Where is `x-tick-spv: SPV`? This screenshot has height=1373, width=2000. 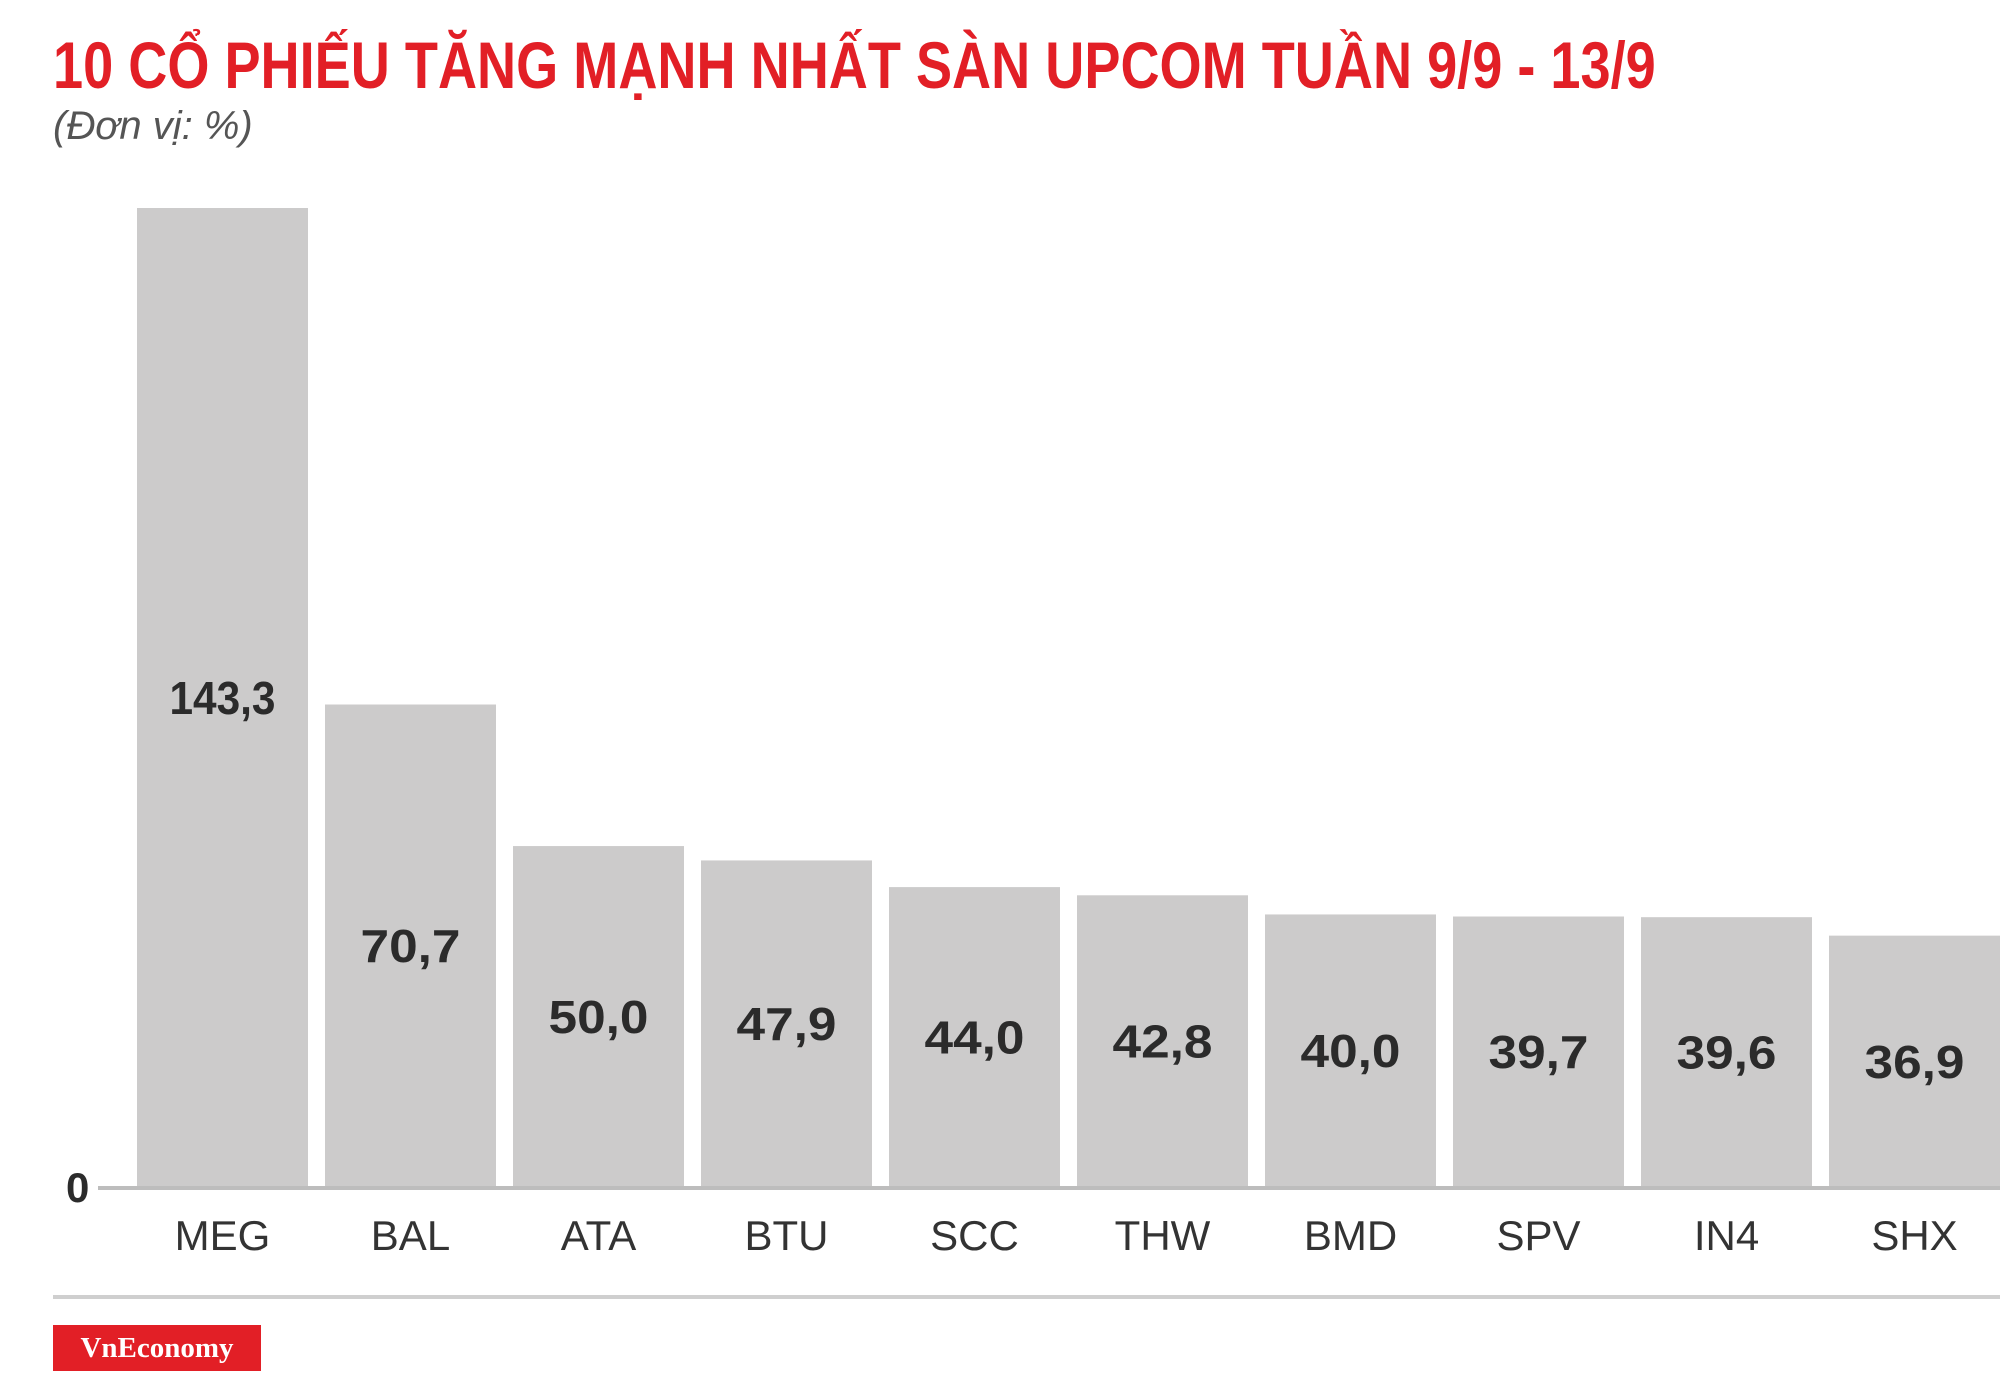 x-tick-spv: SPV is located at coordinates (1538, 1235).